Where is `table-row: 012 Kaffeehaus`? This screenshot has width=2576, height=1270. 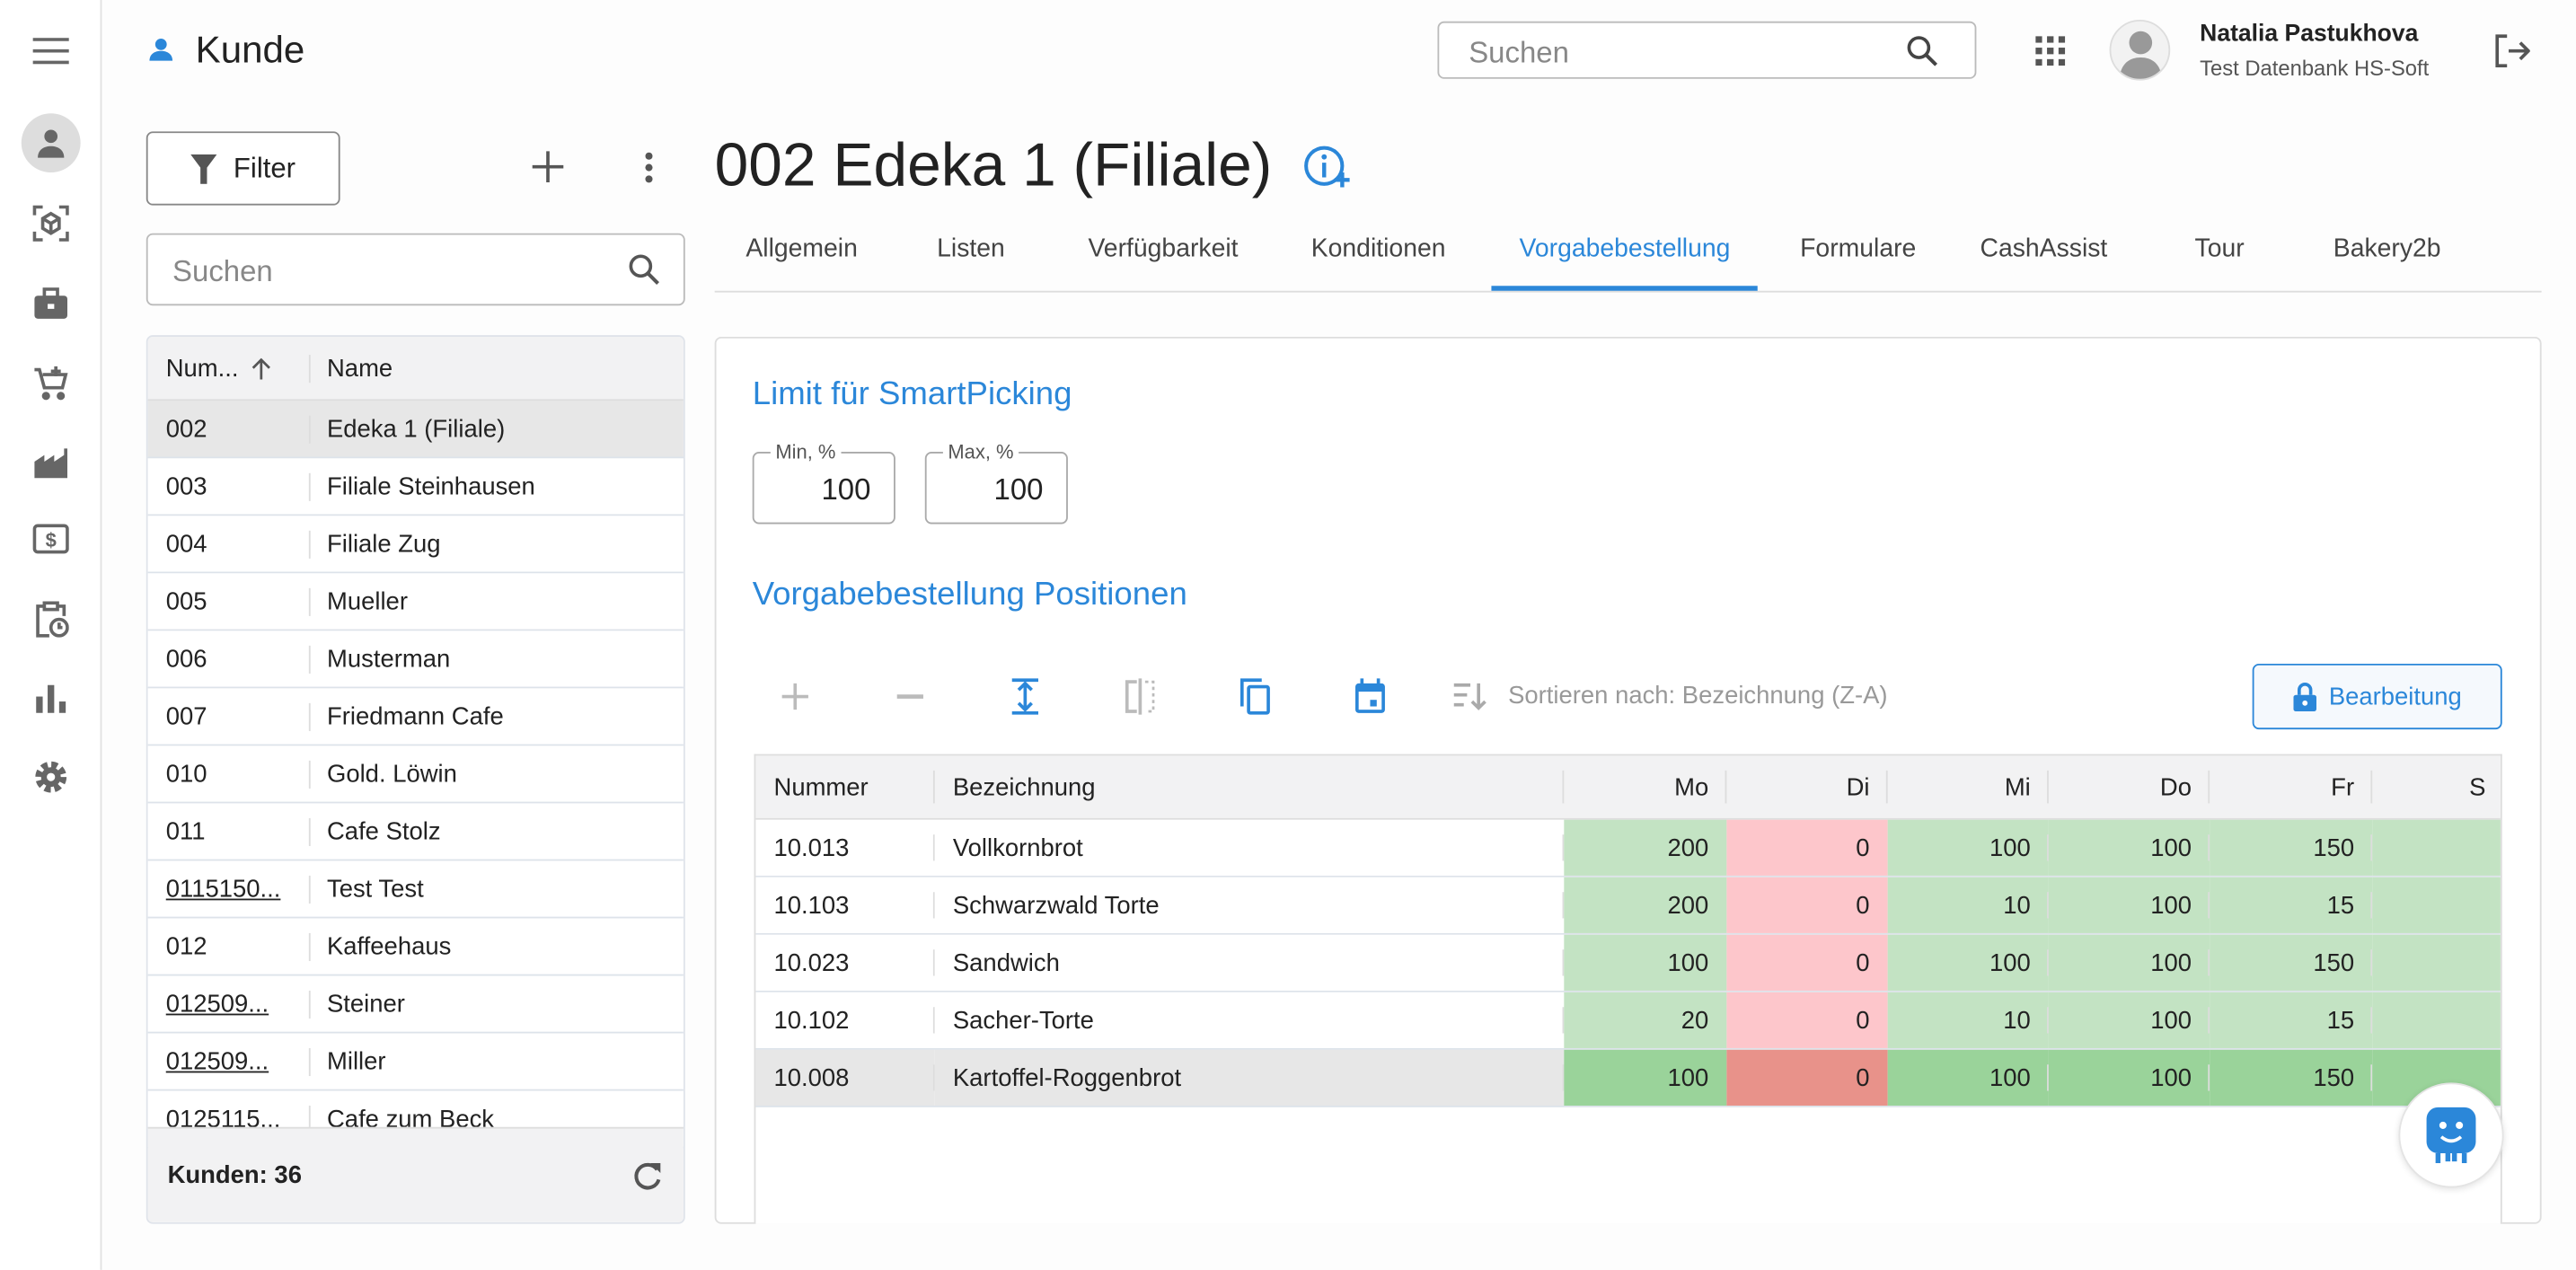
table-row: 012 Kaffeehaus is located at coordinates (415, 947).